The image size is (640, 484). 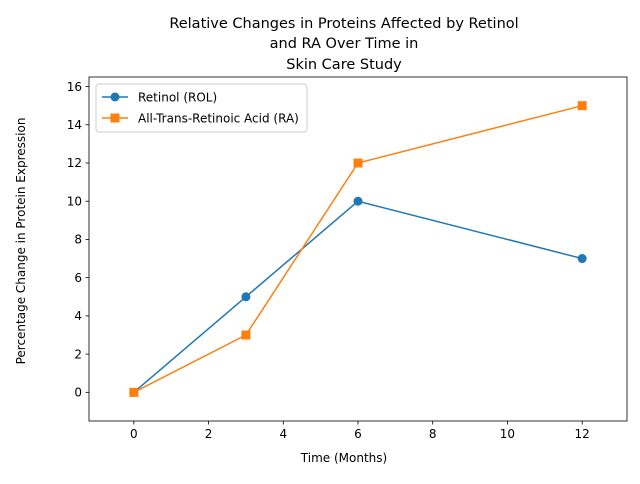 What do you see at coordinates (78, 354) in the screenshot?
I see `y-tick-label: 2` at bounding box center [78, 354].